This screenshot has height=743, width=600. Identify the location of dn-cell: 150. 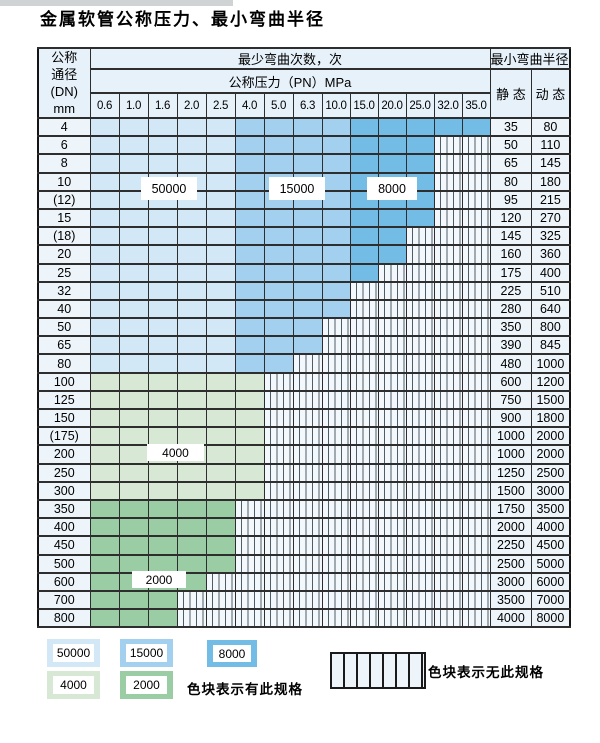
(64, 418).